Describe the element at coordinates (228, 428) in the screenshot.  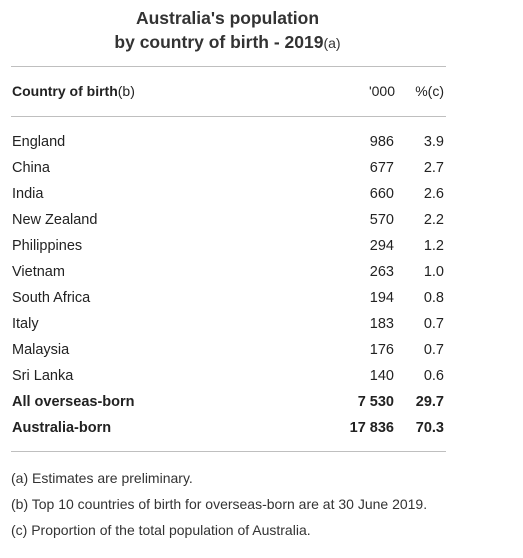
I see `total-row-australia-born: Australia-born 17 836 70.3` at that location.